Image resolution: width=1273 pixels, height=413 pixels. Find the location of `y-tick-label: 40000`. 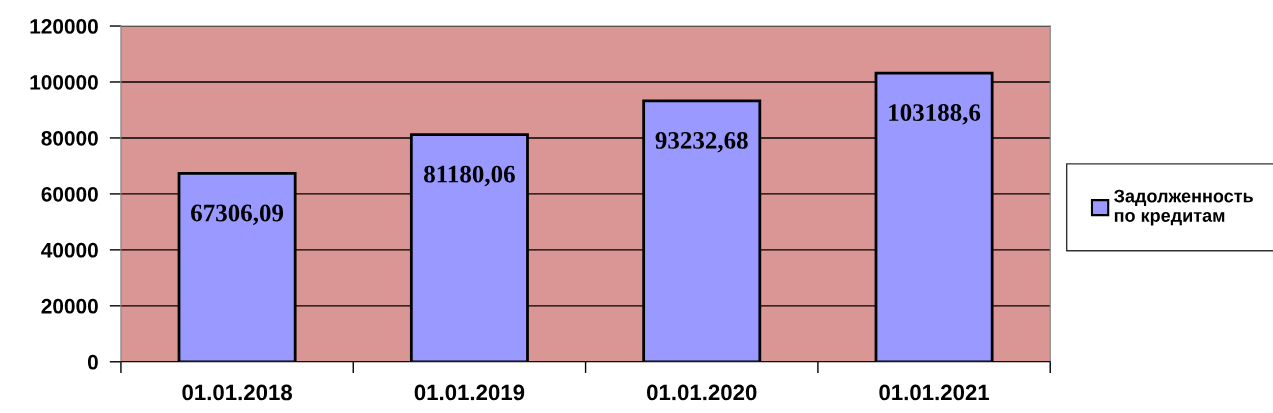

y-tick-label: 40000 is located at coordinates (69, 250).